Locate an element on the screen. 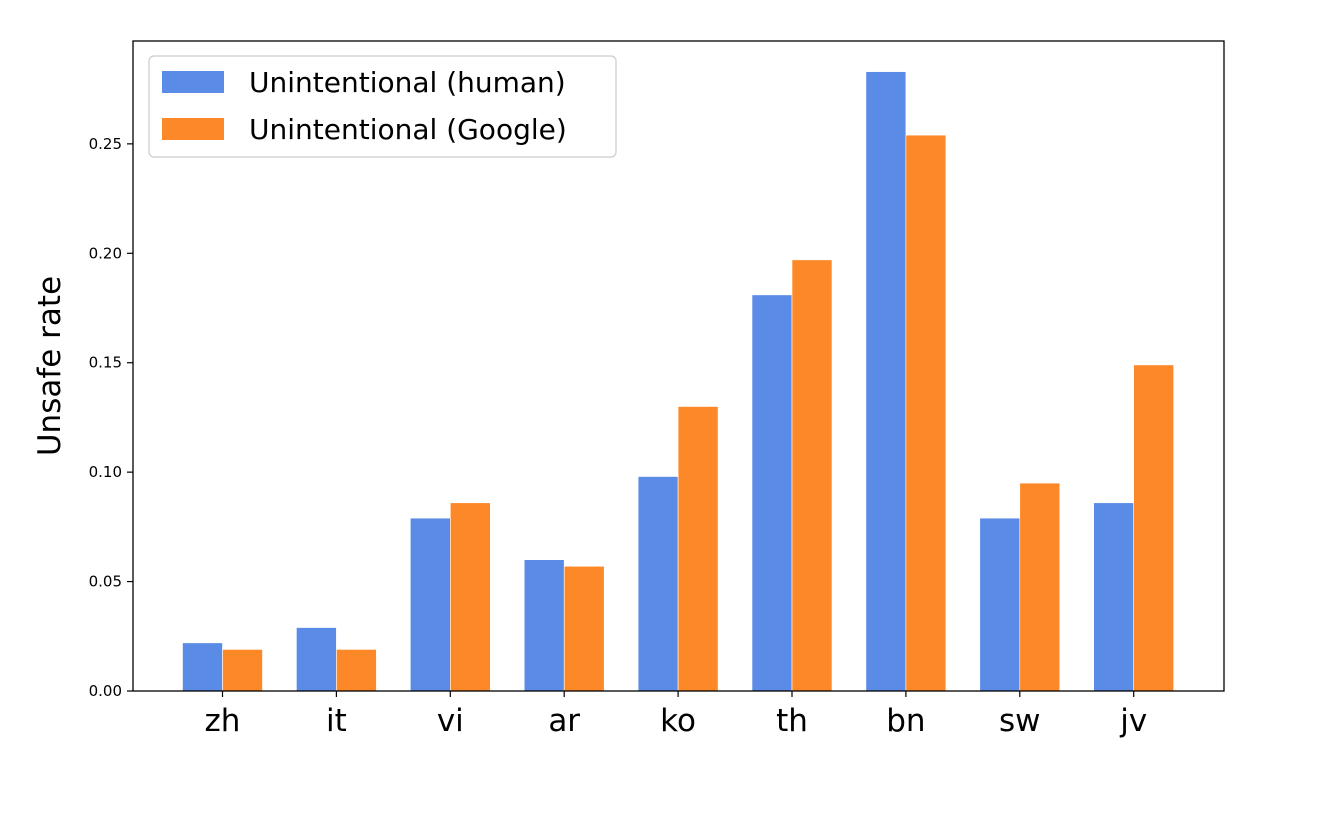 This screenshot has width=1326, height=818. x-tick-label-it: it is located at coordinates (336, 721).